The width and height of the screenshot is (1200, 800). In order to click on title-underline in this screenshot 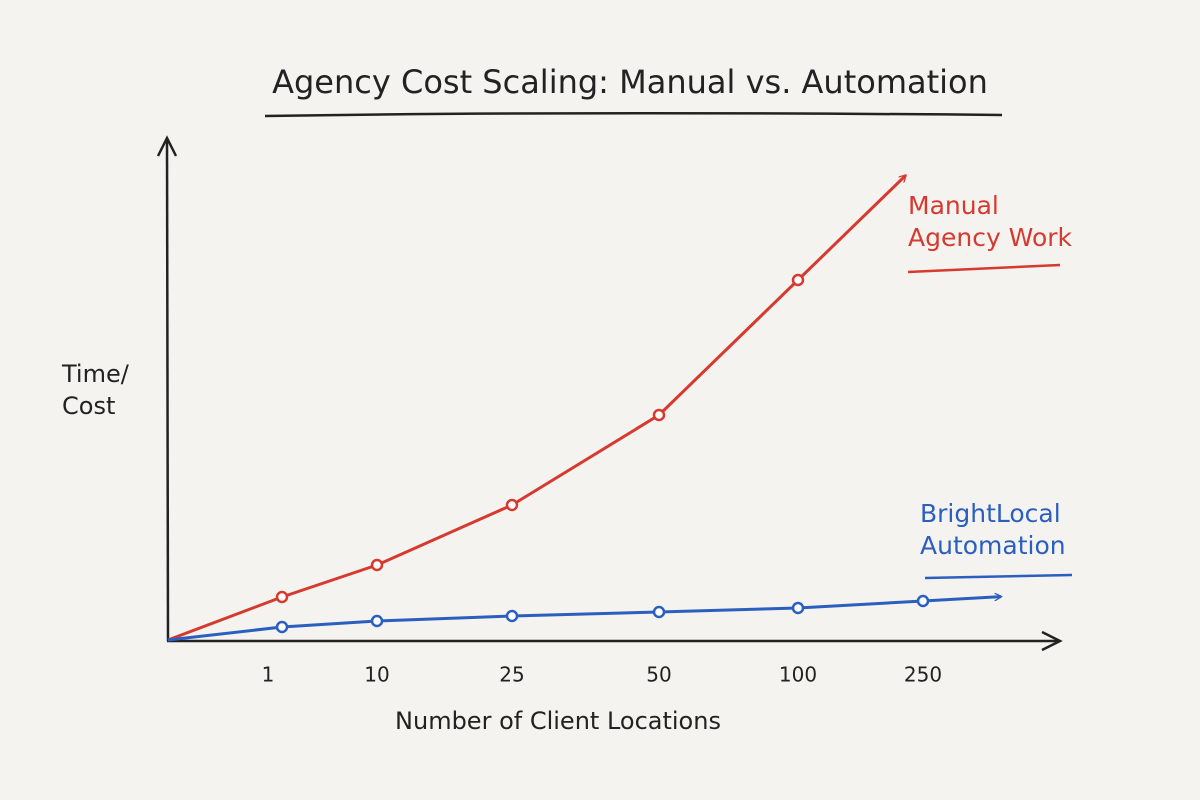, I will do `click(633, 115)`.